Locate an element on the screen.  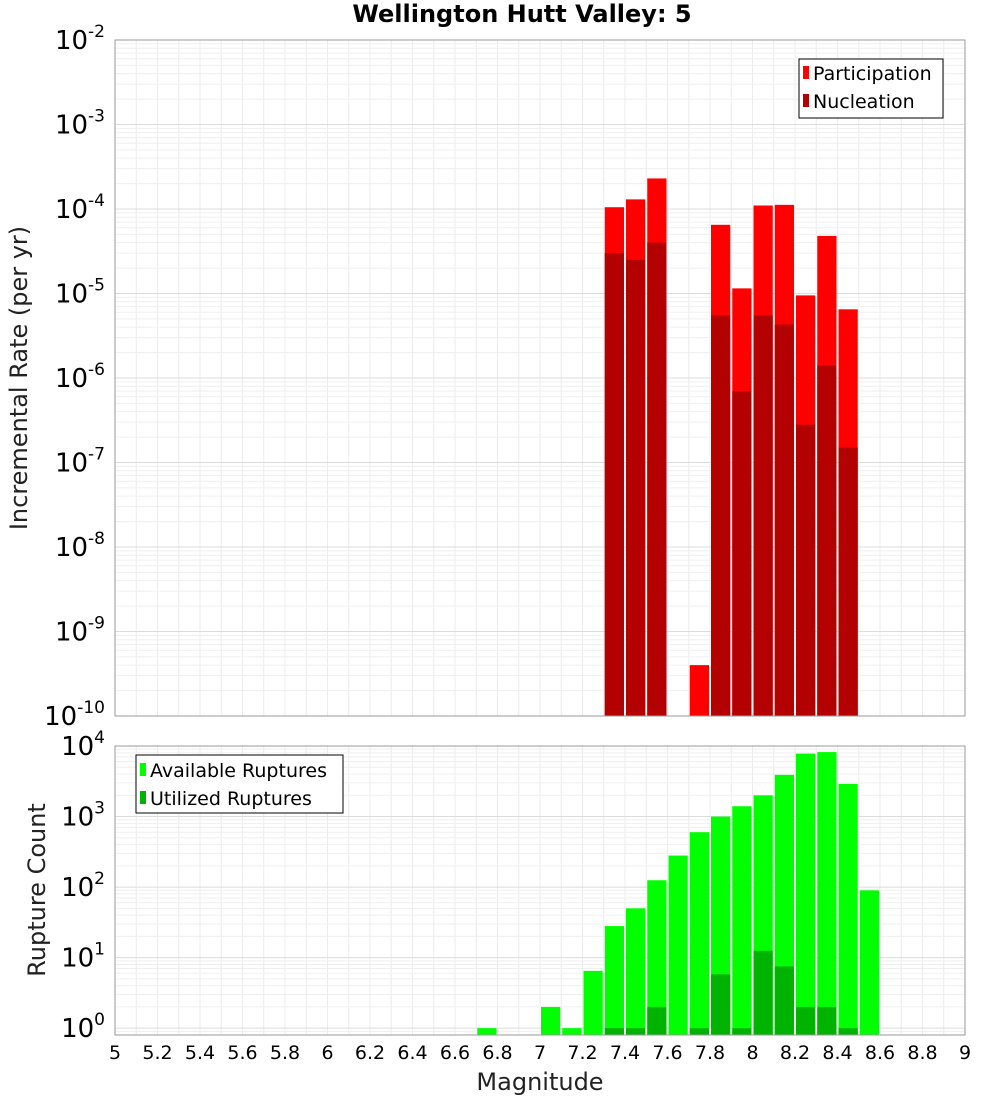
top-y-tick-label: 10⁻⁵ is located at coordinates (80, 293).